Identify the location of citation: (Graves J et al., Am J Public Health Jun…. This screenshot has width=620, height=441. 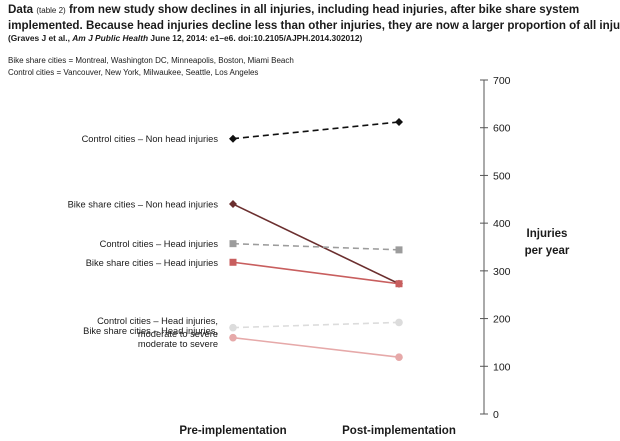
(312, 38).